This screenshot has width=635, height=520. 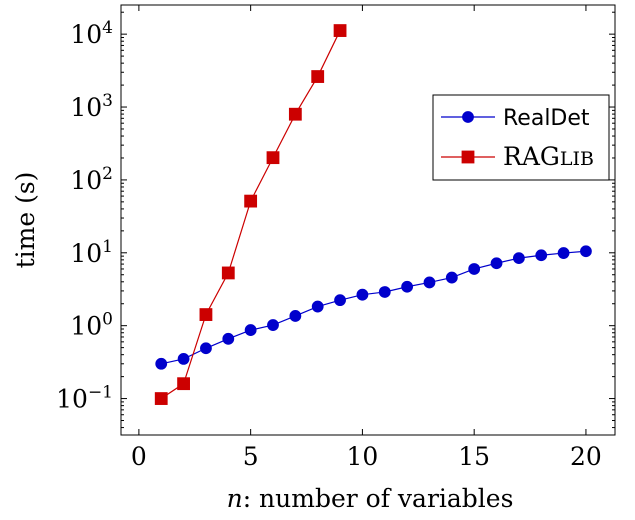 What do you see at coordinates (91, 106) in the screenshot?
I see `y-tick-label: 10³` at bounding box center [91, 106].